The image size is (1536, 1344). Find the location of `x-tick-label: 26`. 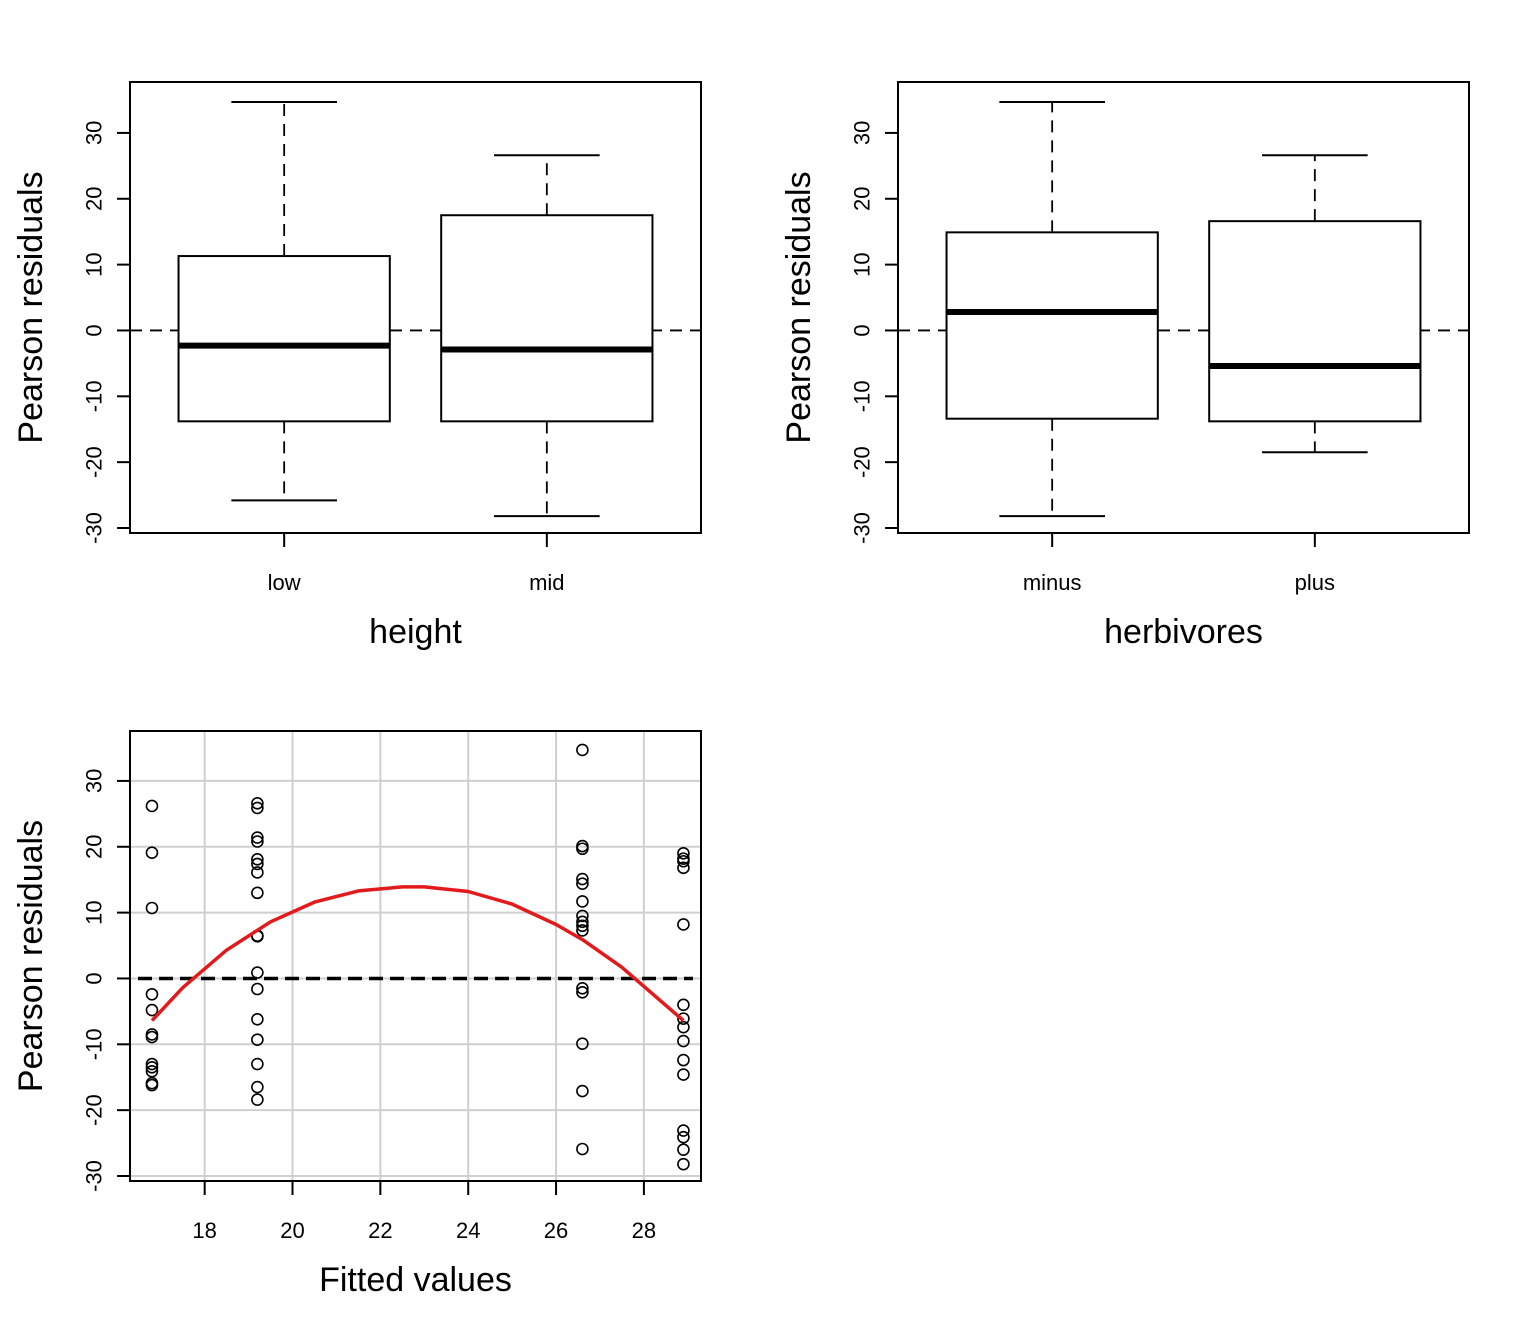

x-tick-label: 26 is located at coordinates (556, 1230).